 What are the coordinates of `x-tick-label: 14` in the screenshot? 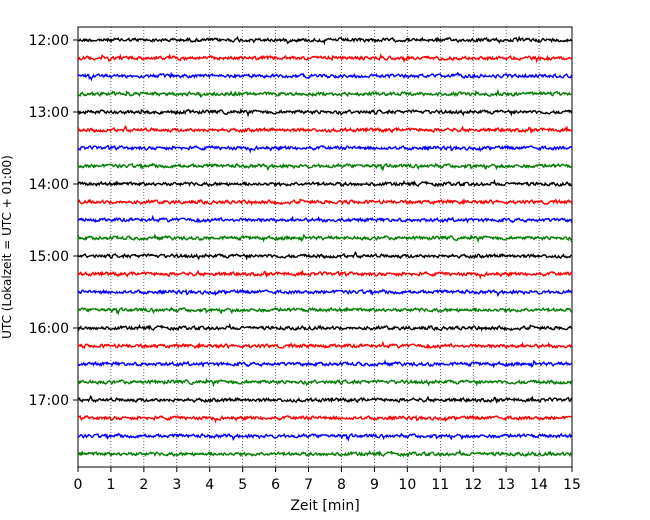 It's located at (539, 485).